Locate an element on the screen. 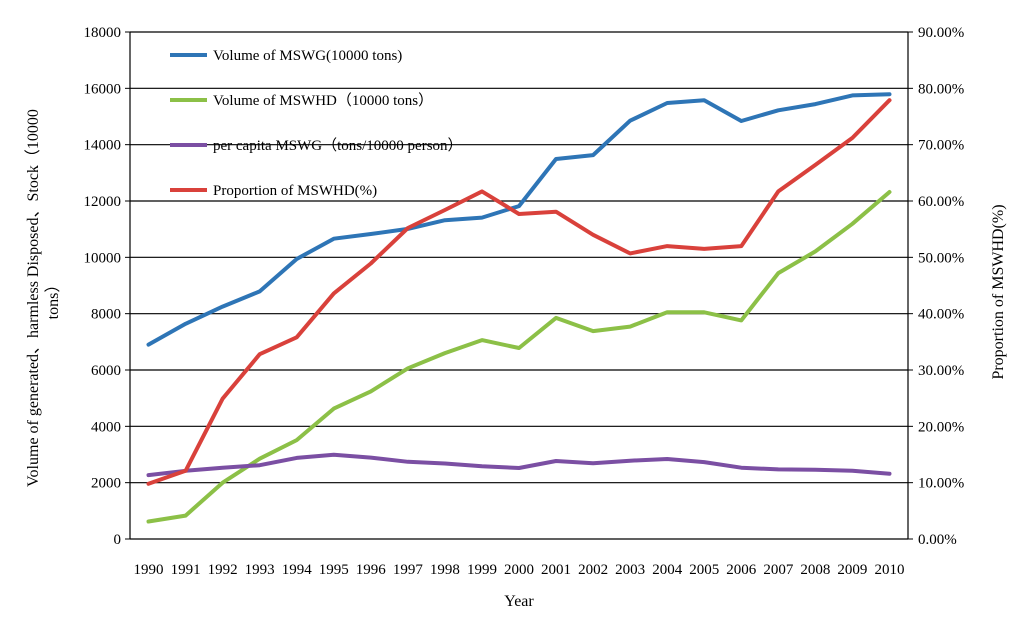 The height and width of the screenshot is (617, 1024). y2-tick-label: 20.00% is located at coordinates (941, 427).